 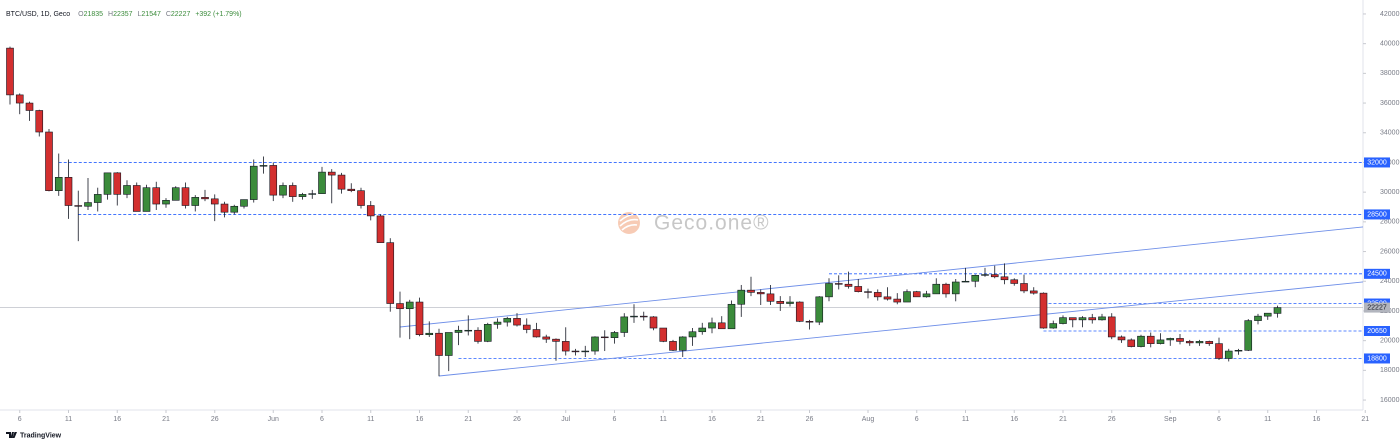 I want to click on brand: TradingView, so click(x=34, y=435).